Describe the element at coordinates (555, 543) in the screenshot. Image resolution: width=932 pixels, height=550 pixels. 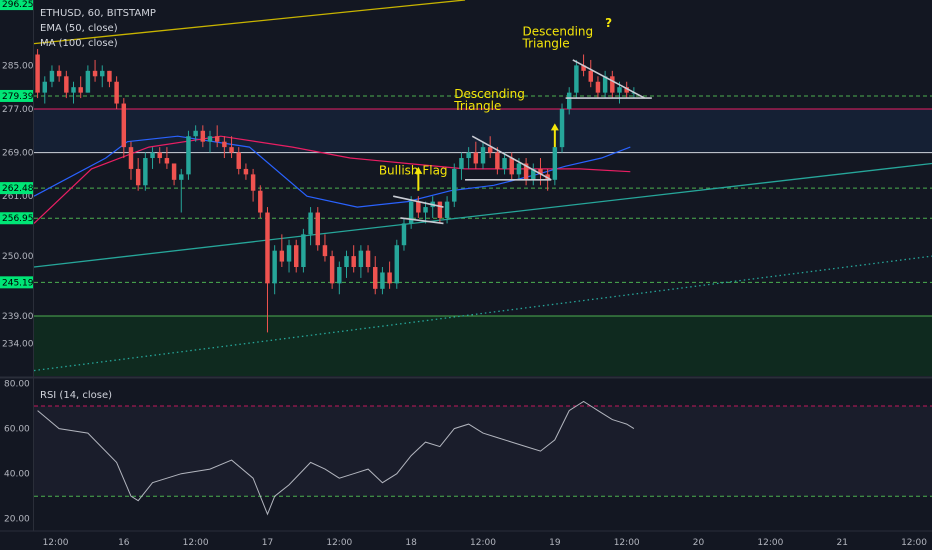
I see `time-tick-7: 19` at that location.